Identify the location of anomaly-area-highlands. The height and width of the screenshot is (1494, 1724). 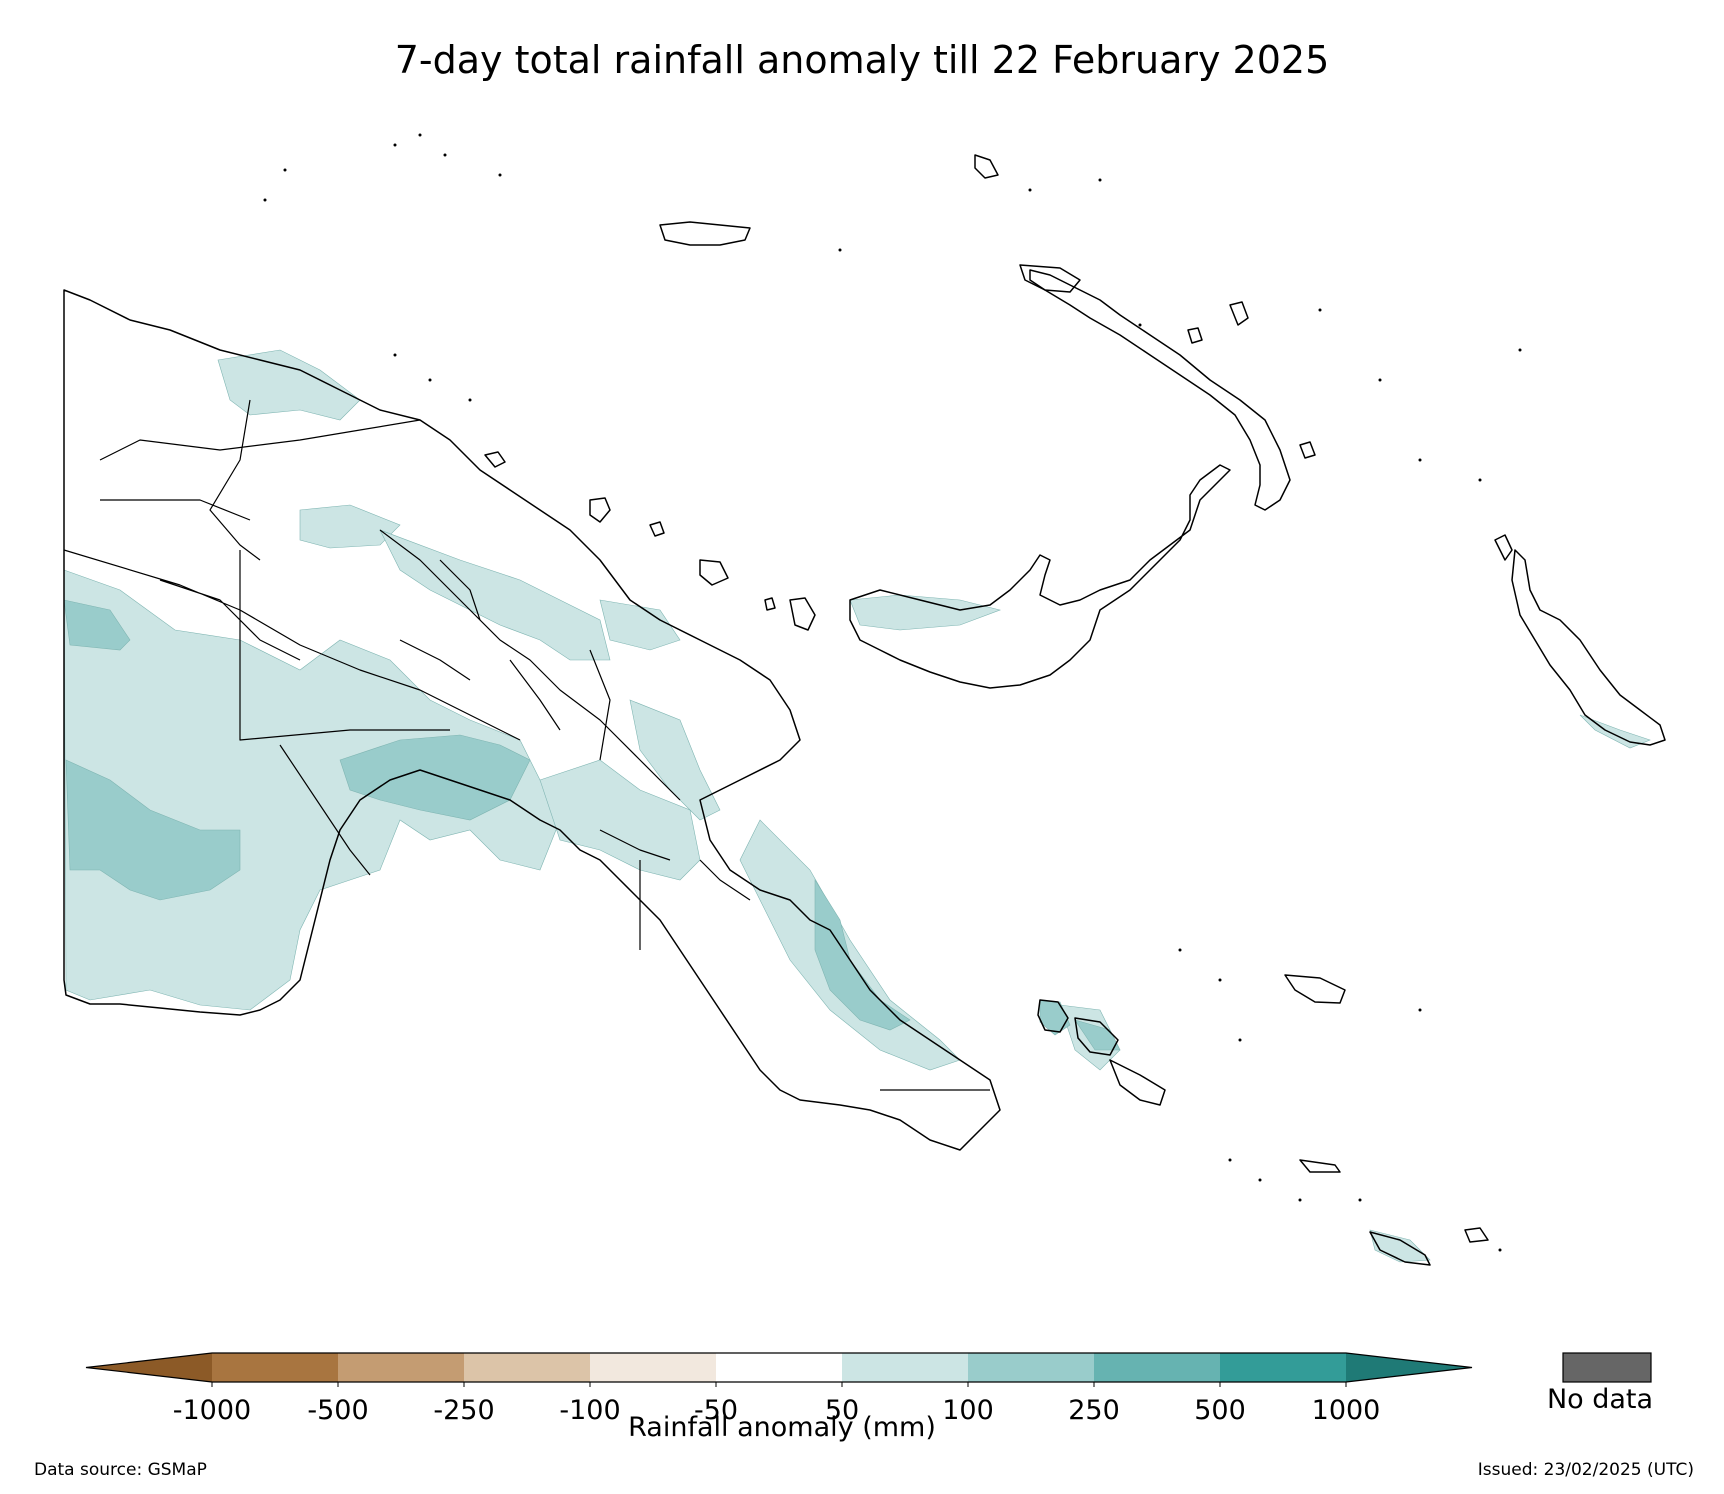
(640, 625).